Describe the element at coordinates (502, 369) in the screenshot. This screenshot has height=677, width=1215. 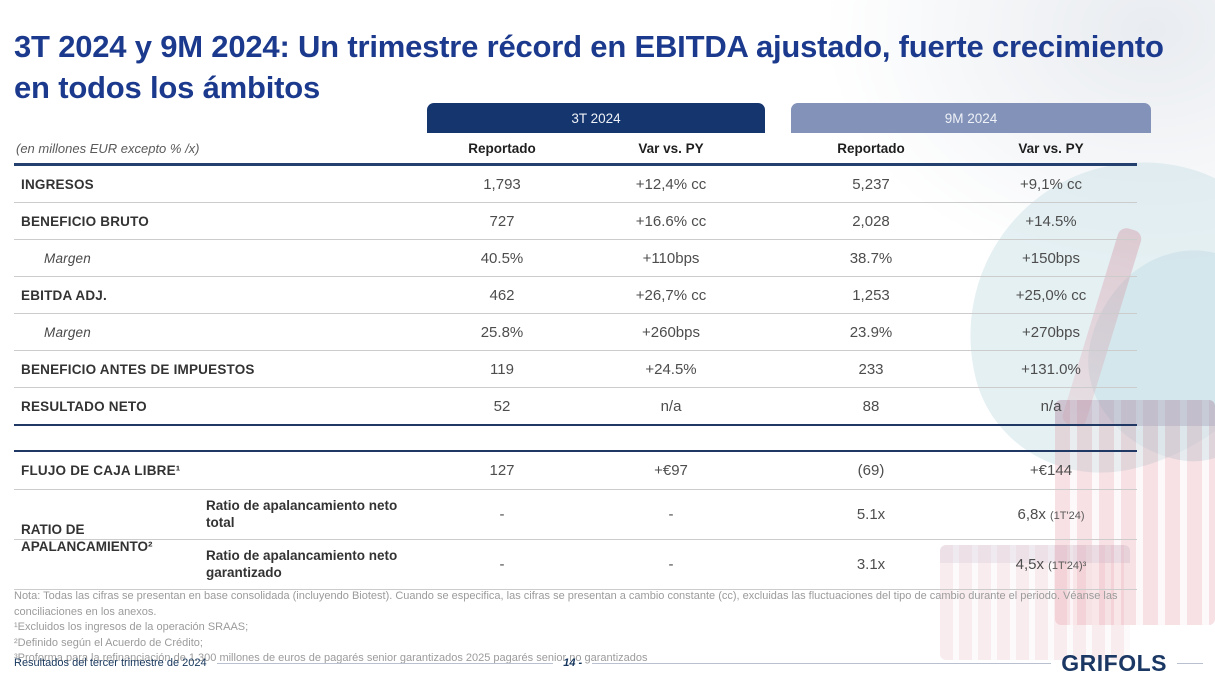
I see `value-cell: 119` at that location.